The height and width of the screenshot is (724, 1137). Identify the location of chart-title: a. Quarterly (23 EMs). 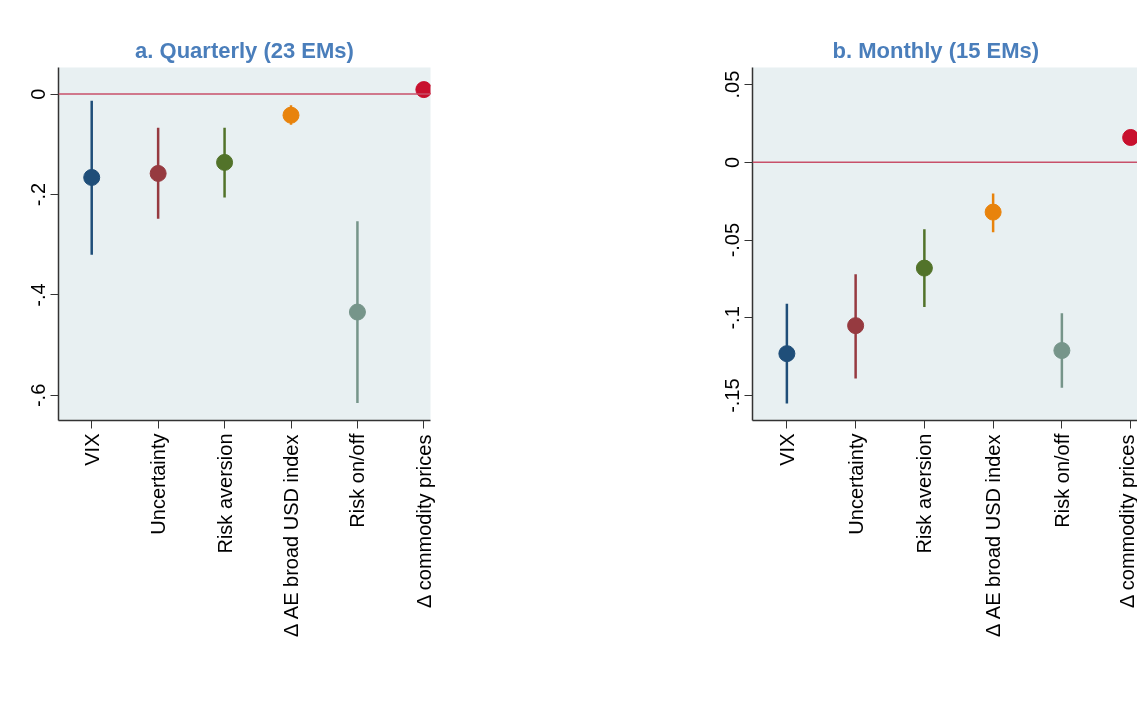
(244, 50).